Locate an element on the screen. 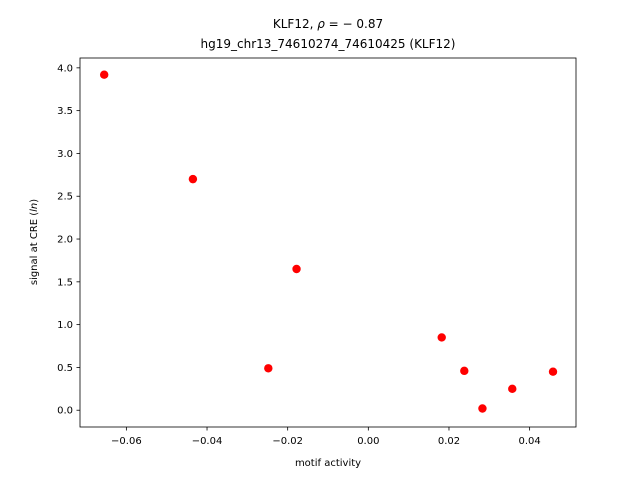  title-prefix: KLF12, is located at coordinates (295, 24).